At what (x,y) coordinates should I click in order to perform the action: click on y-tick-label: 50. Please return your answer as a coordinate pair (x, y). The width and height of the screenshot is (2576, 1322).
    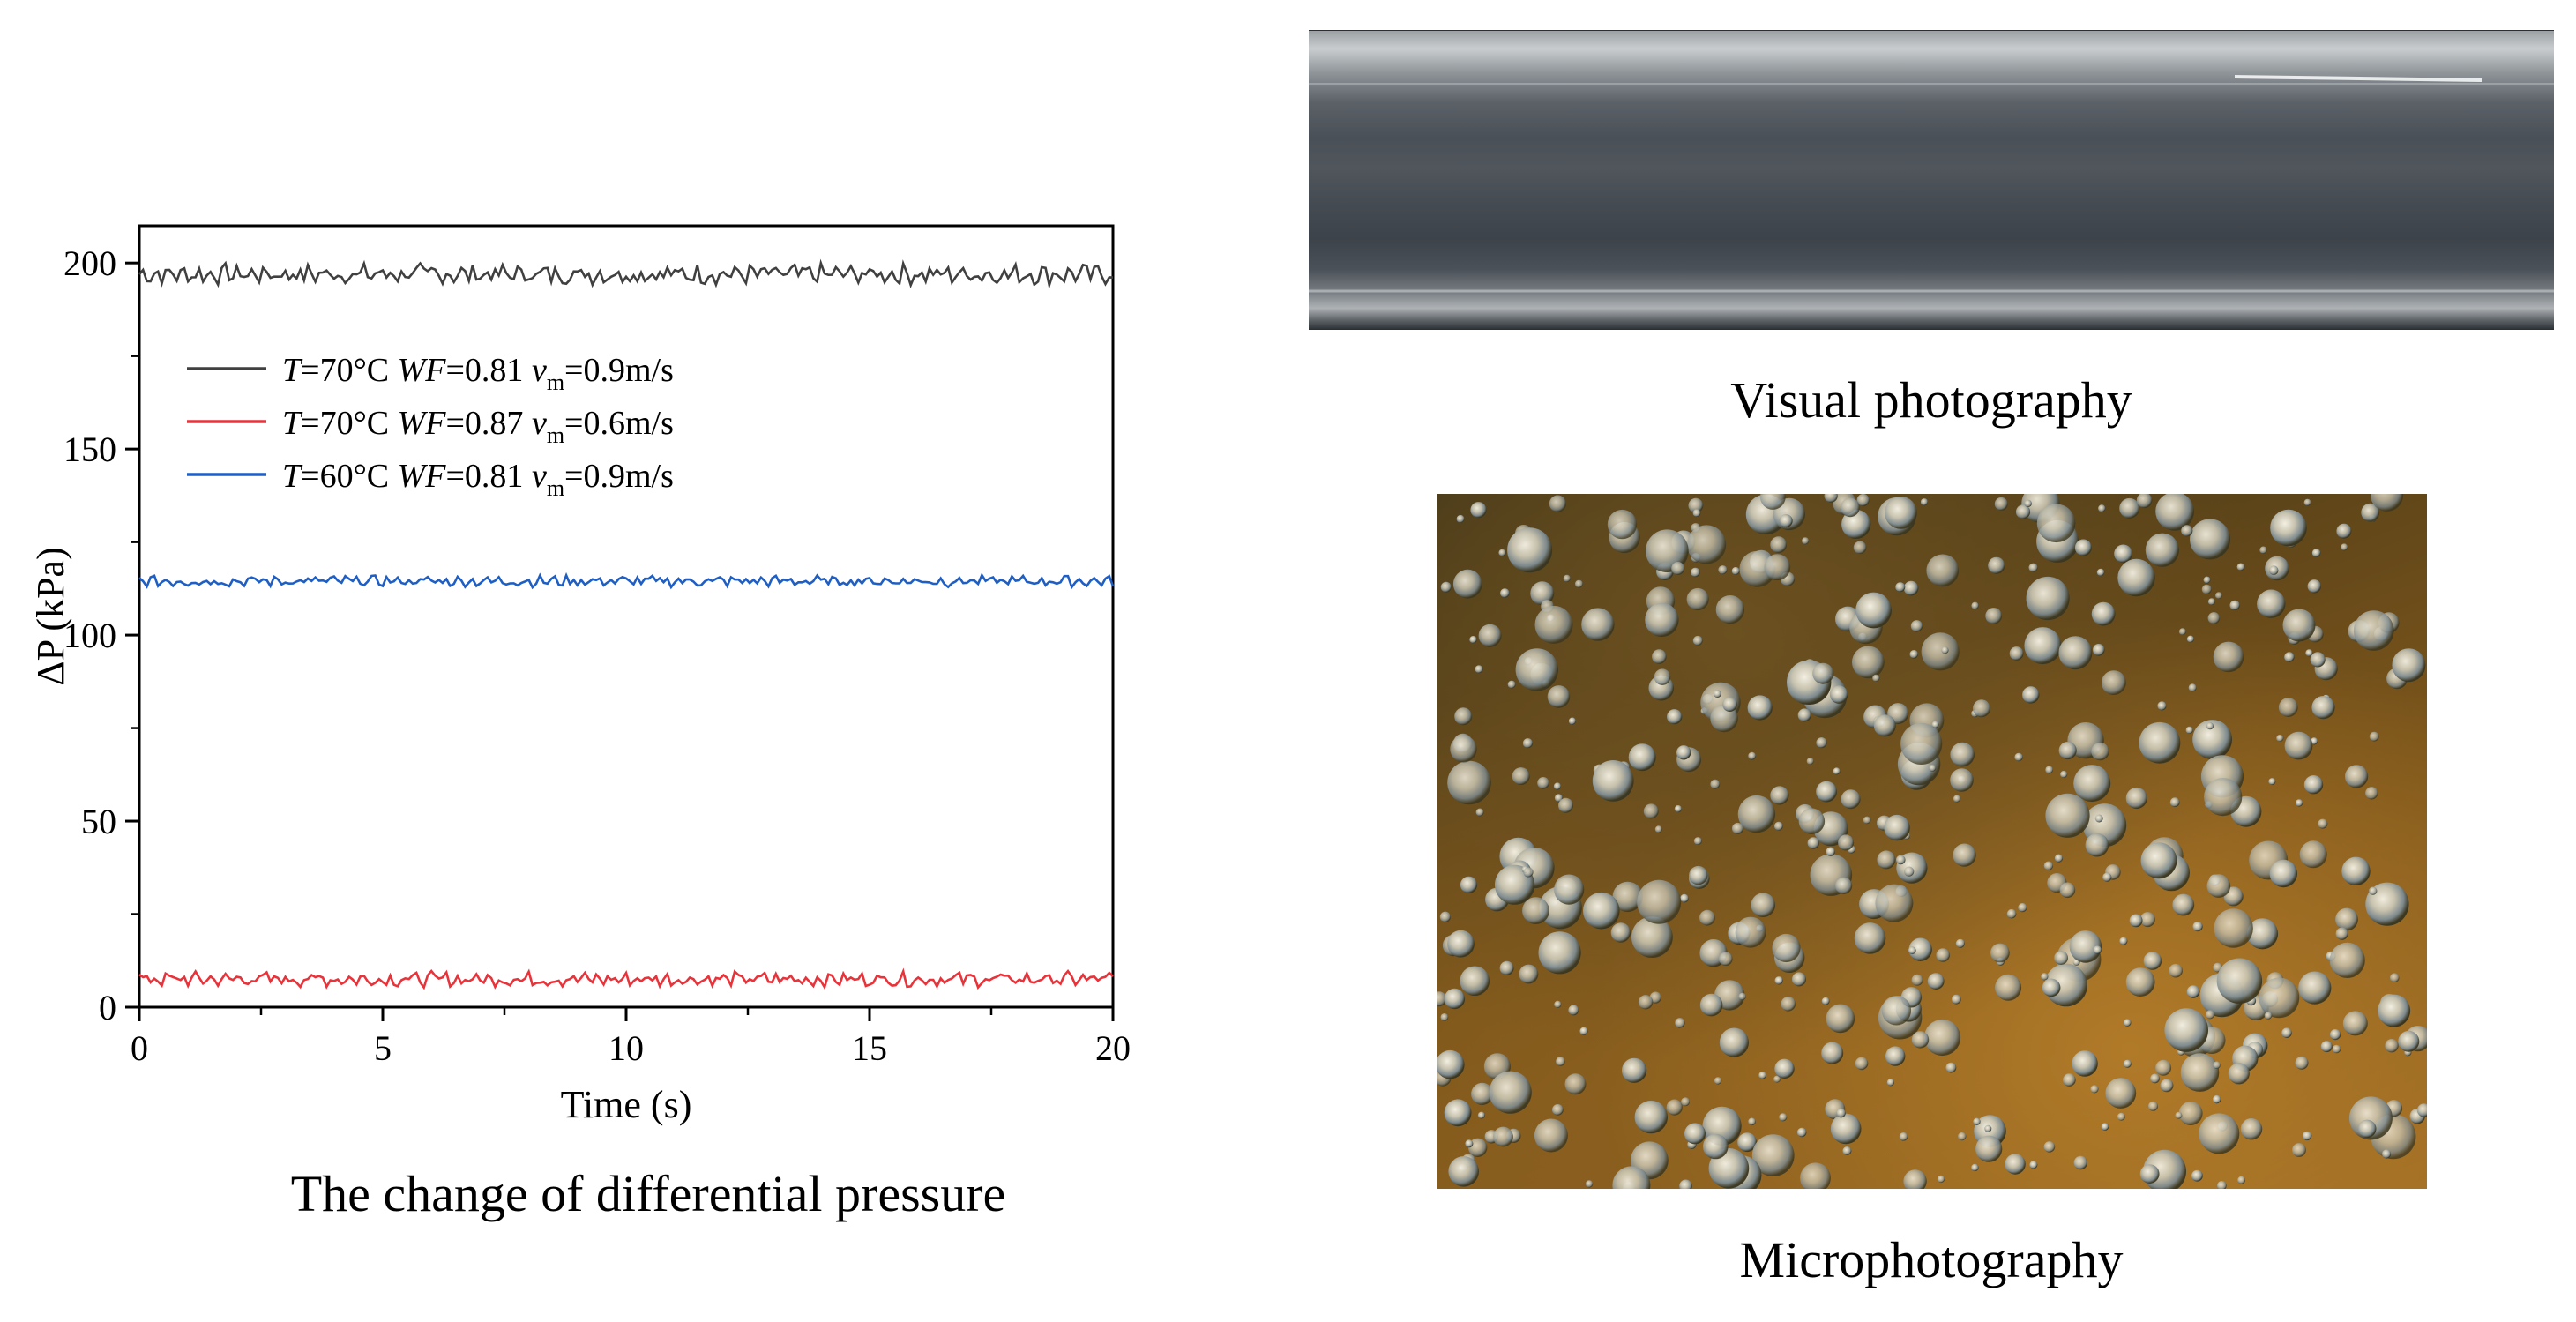
    Looking at the image, I should click on (98, 821).